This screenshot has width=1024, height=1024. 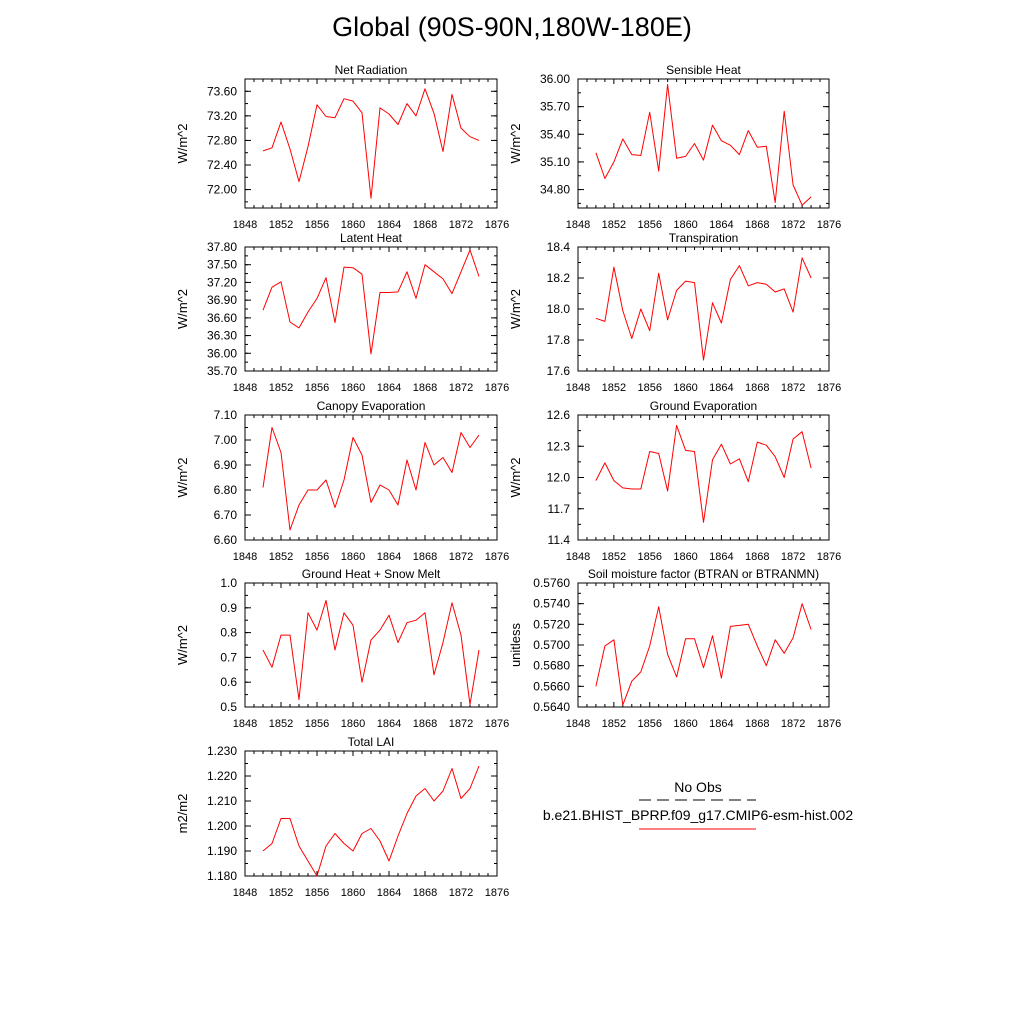 I want to click on panel-5-xtick-label: 1860, so click(x=353, y=557).